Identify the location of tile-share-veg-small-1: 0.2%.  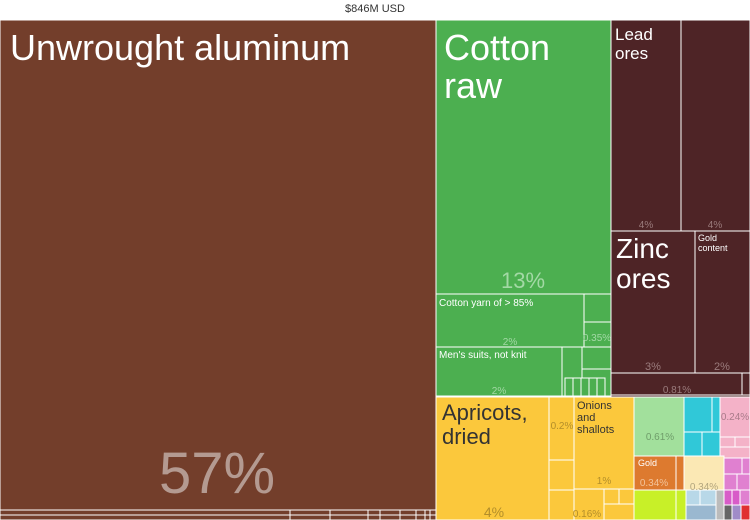
(562, 426).